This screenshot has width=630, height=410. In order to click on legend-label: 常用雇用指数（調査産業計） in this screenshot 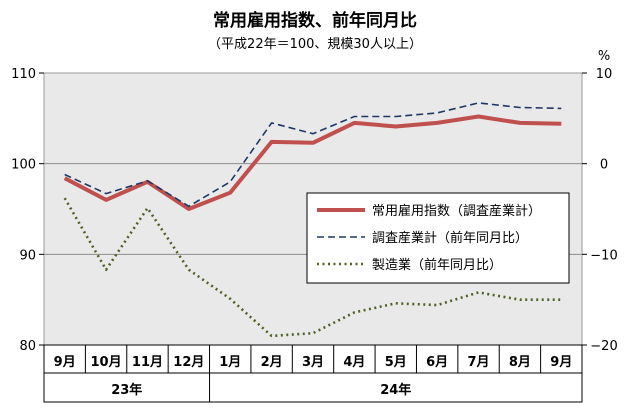, I will do `click(456, 211)`.